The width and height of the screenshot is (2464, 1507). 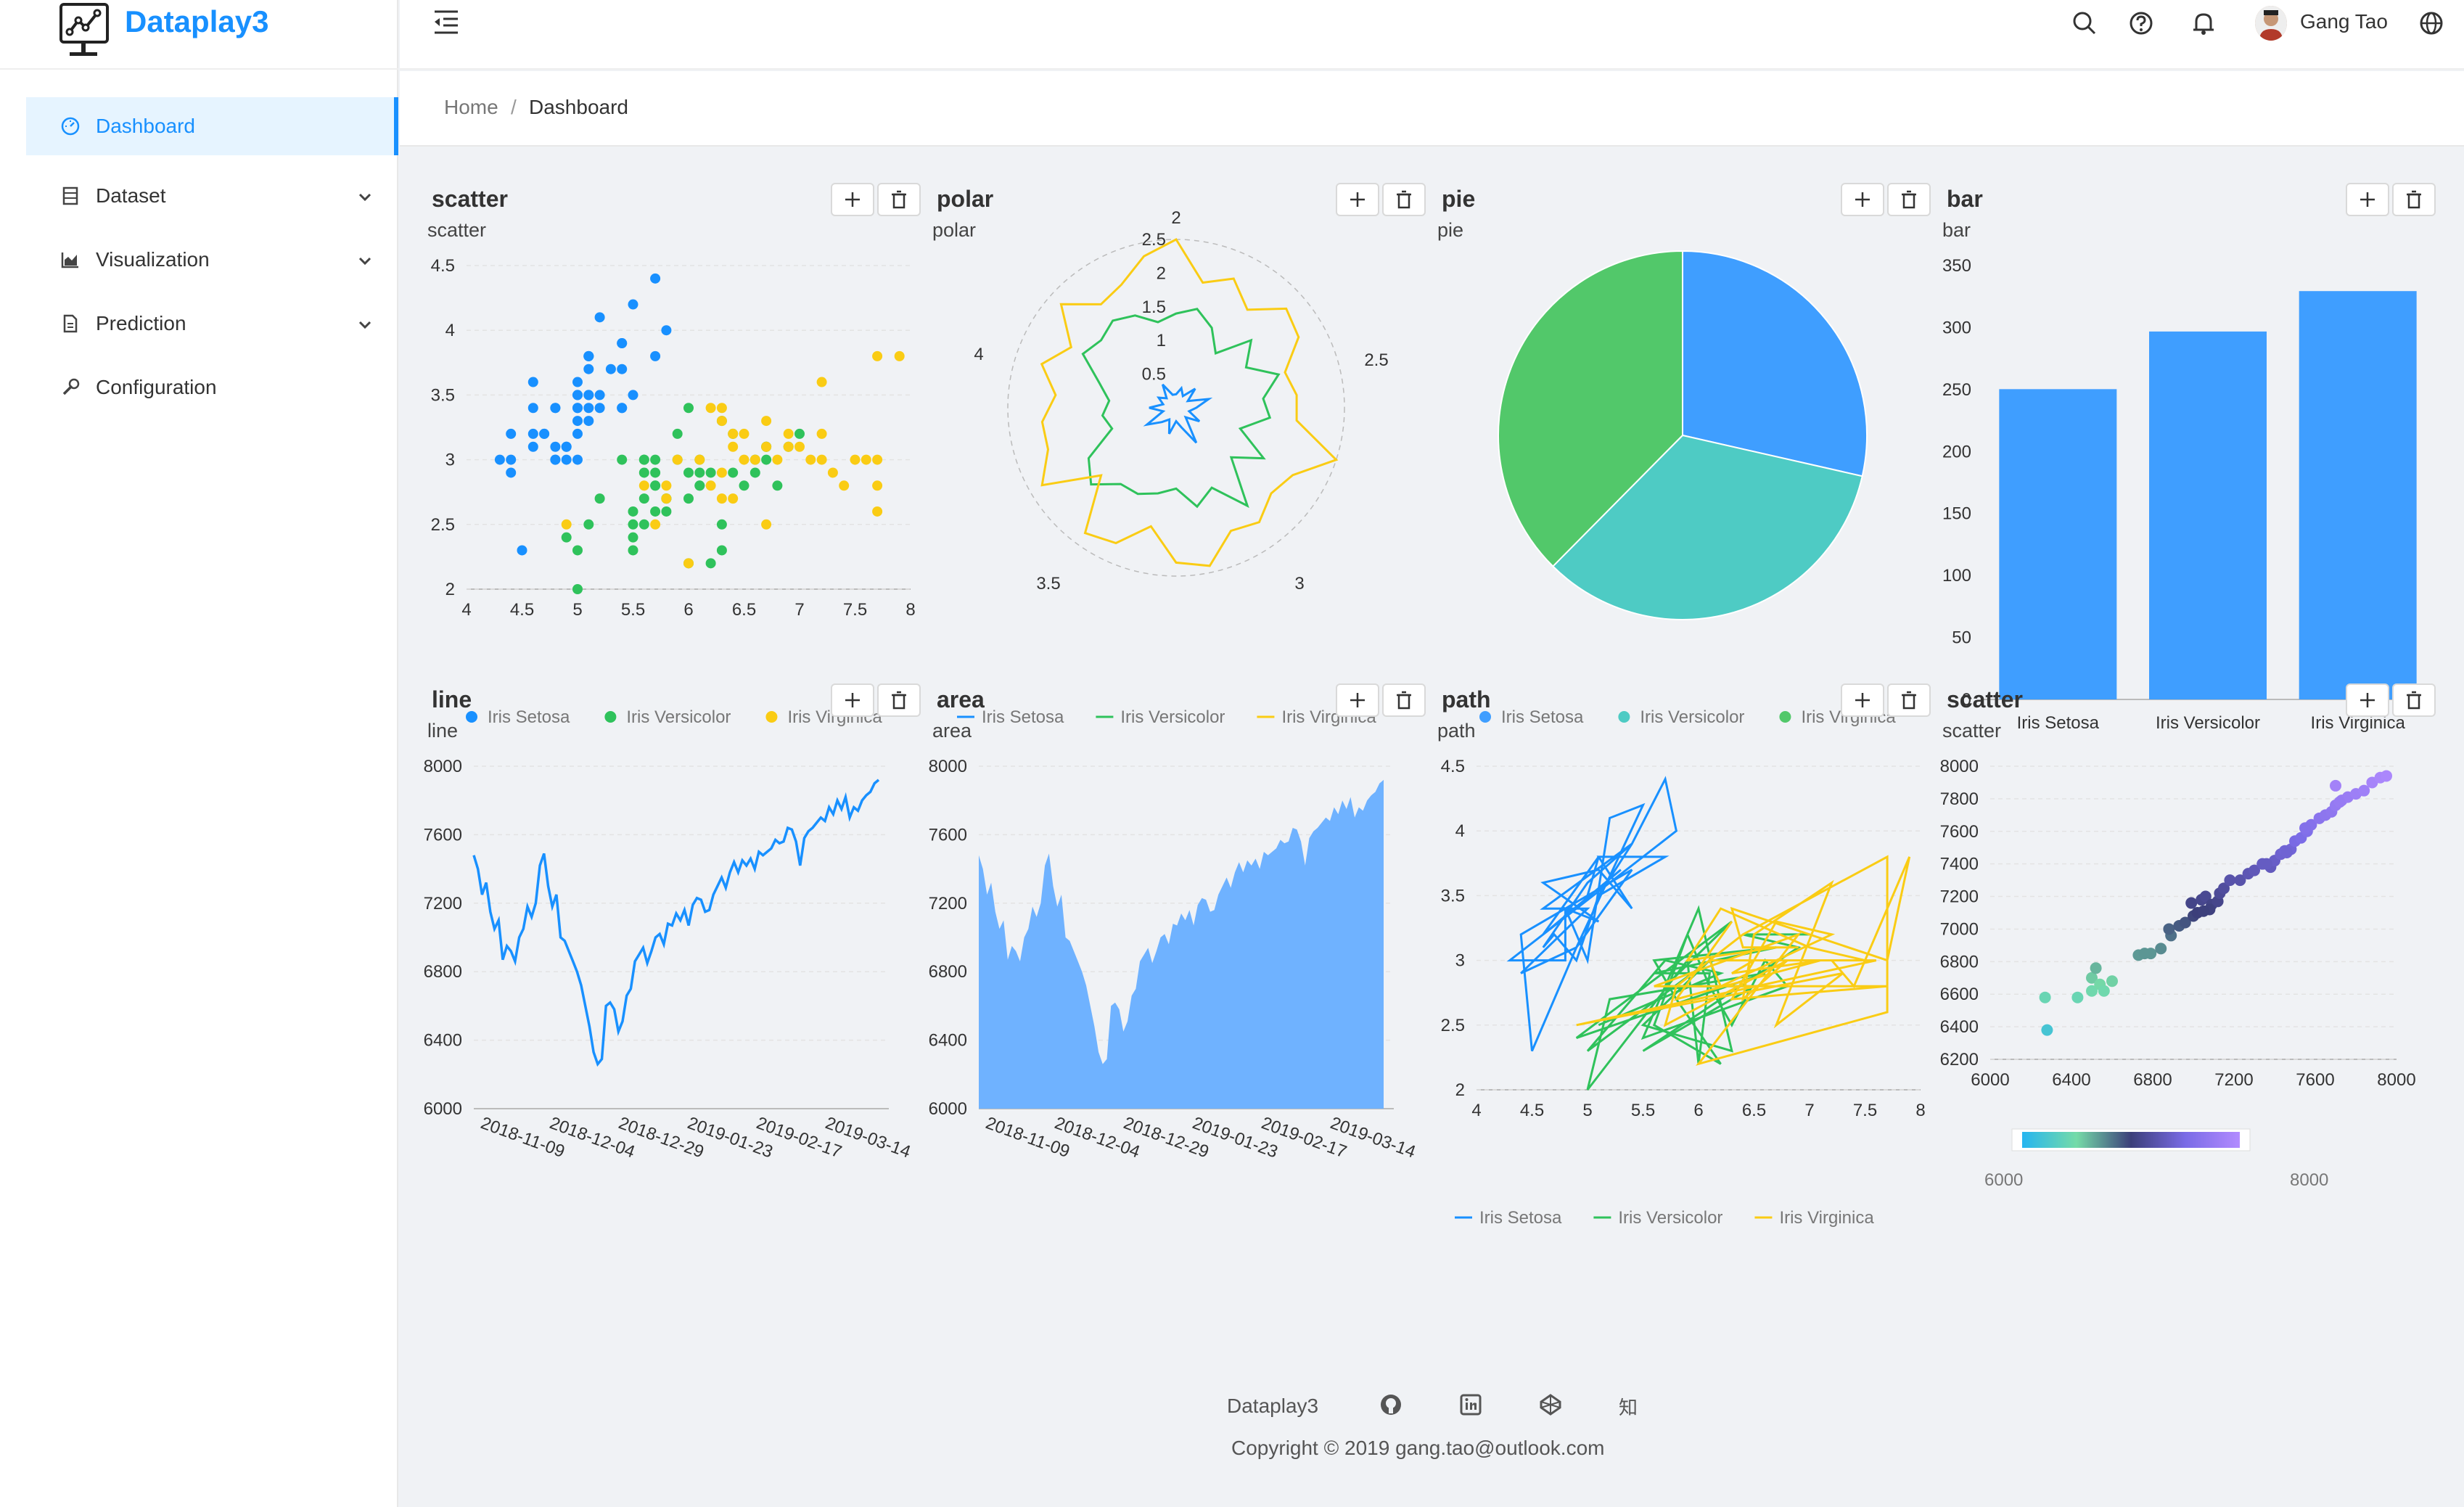 What do you see at coordinates (2085, 24) in the screenshot?
I see `search-icon` at bounding box center [2085, 24].